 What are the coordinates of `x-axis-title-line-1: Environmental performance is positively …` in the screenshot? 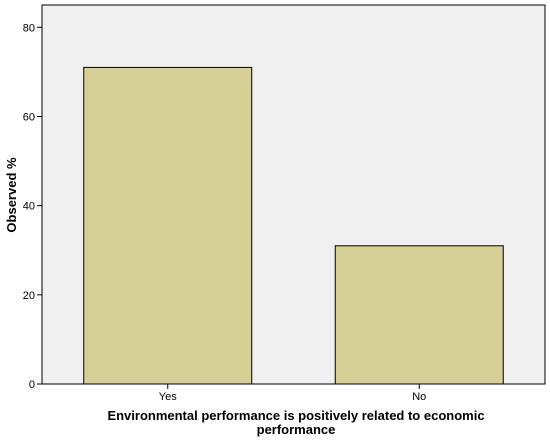 It's located at (295, 415).